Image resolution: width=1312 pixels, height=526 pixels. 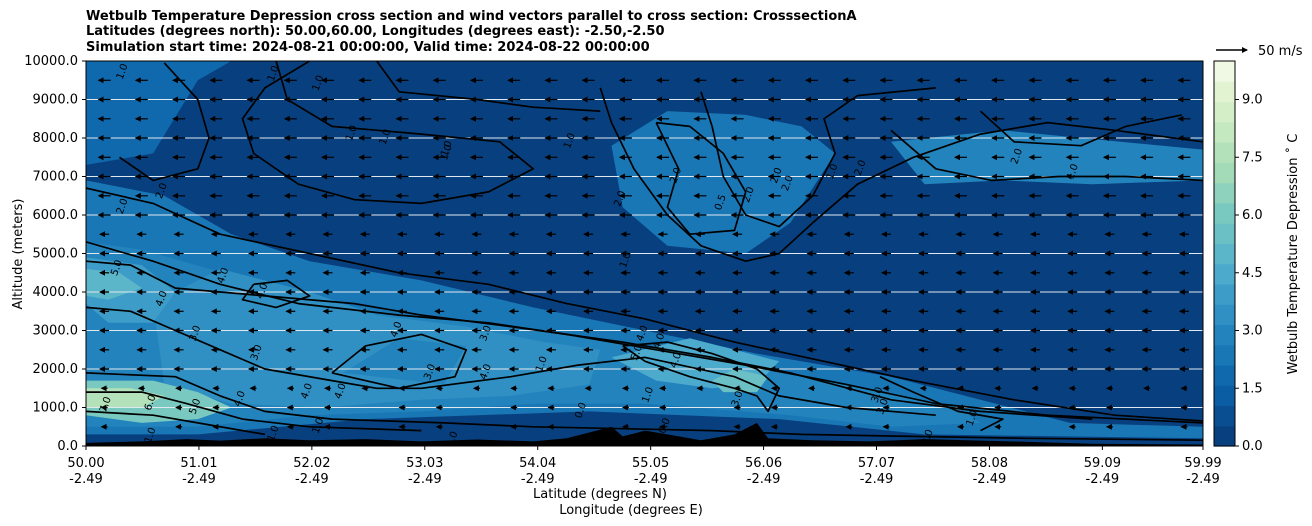 What do you see at coordinates (51, 61) in the screenshot?
I see `y-tick-label: 10000.0` at bounding box center [51, 61].